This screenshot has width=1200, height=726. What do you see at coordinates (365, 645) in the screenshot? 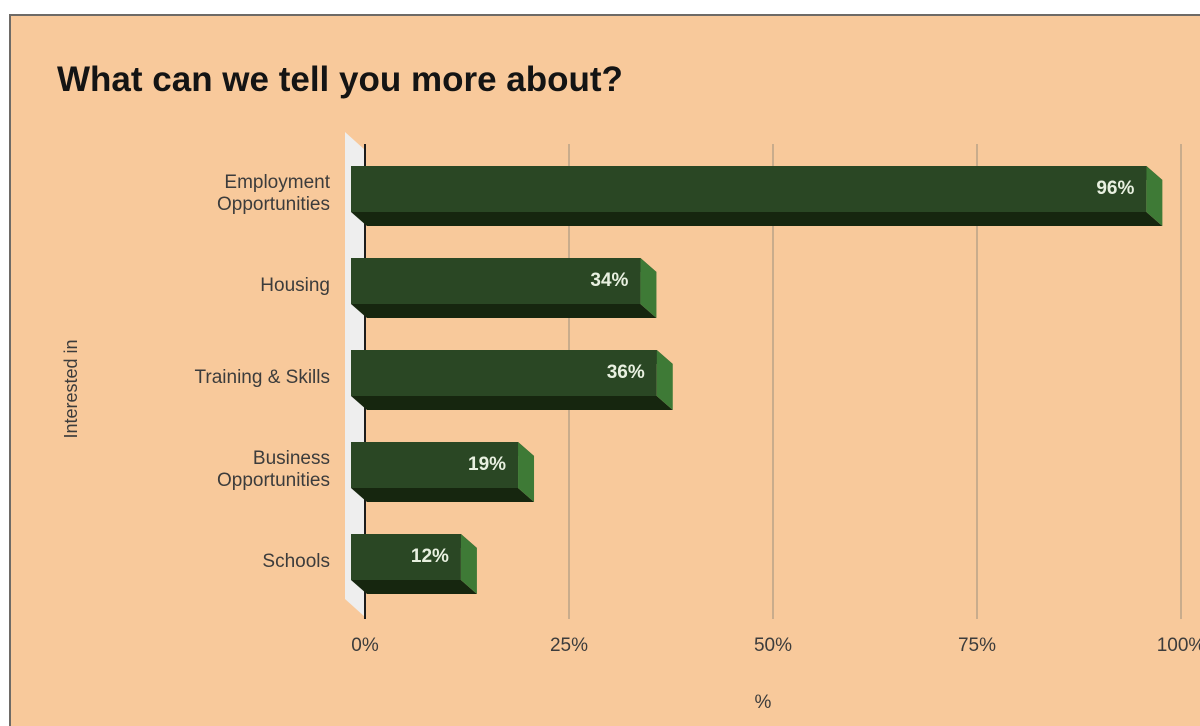
I see `x-tick-label: 0%` at bounding box center [365, 645].